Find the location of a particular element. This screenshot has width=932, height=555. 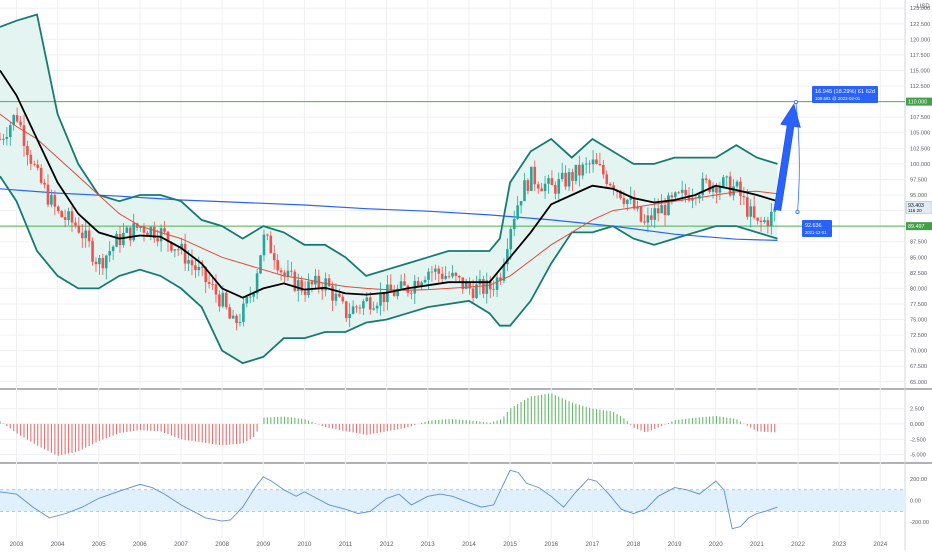

momentum-tick-label: -2.500 is located at coordinates (918, 440).